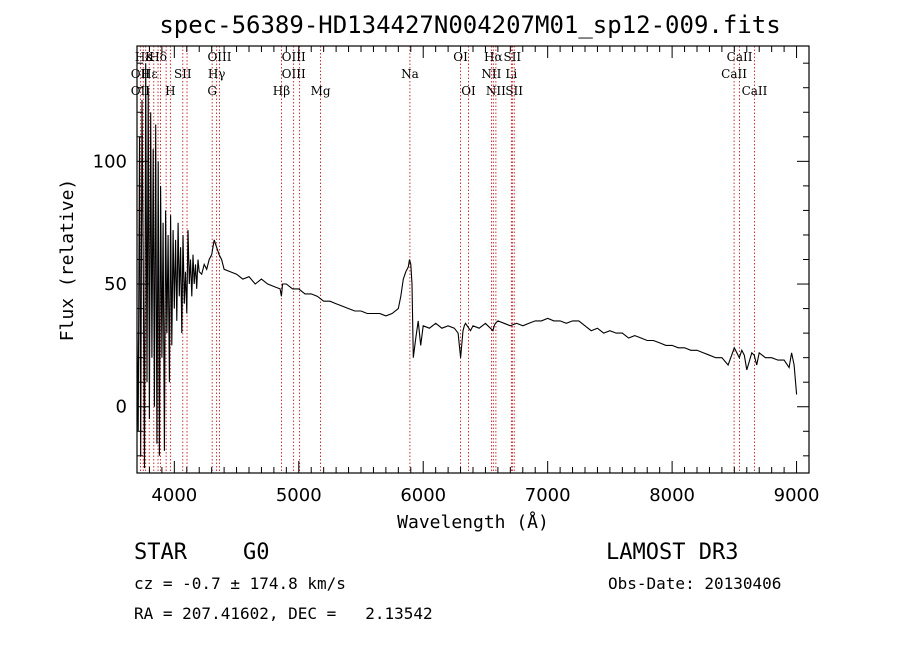  What do you see at coordinates (240, 583) in the screenshot?
I see `redshift-cz: cz = -0.7 ± 174.8 km/s` at bounding box center [240, 583].